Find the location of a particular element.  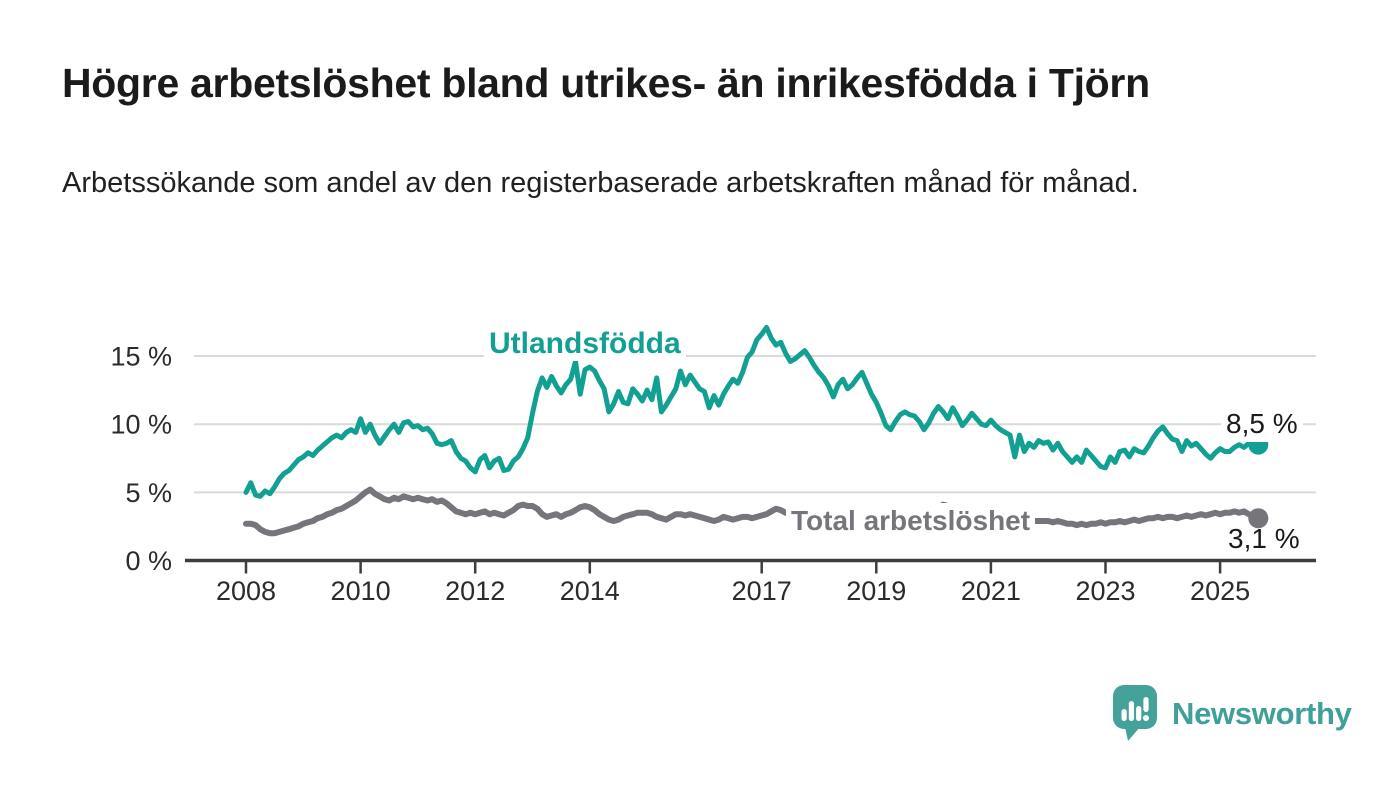

x-tick-label: 2008 is located at coordinates (246, 591).